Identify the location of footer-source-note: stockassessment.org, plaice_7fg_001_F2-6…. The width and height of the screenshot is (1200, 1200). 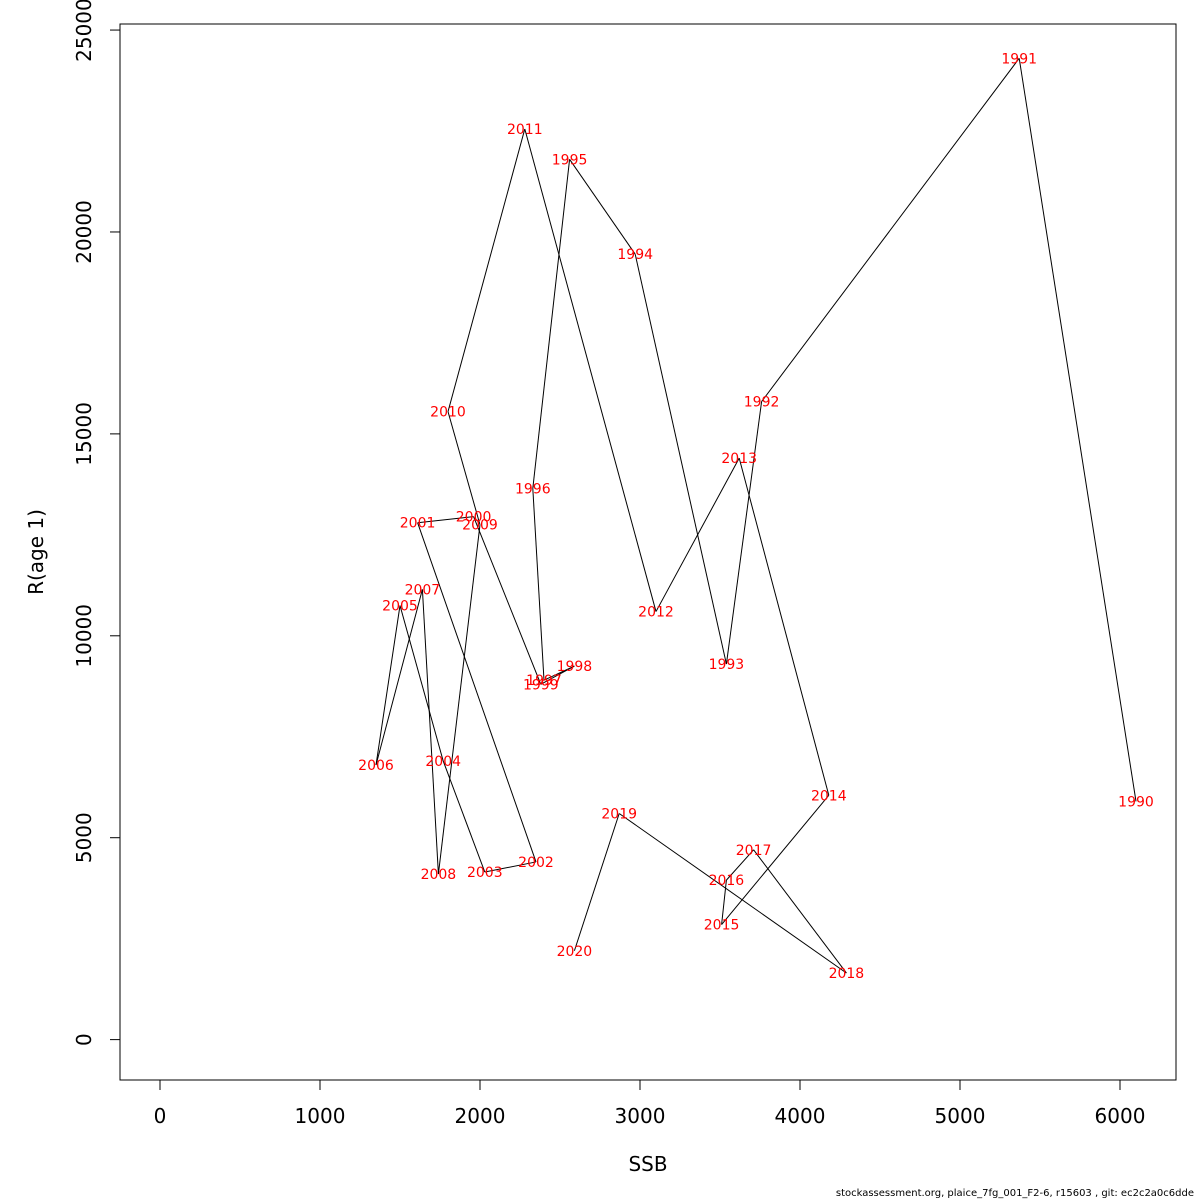
(1014, 1193).